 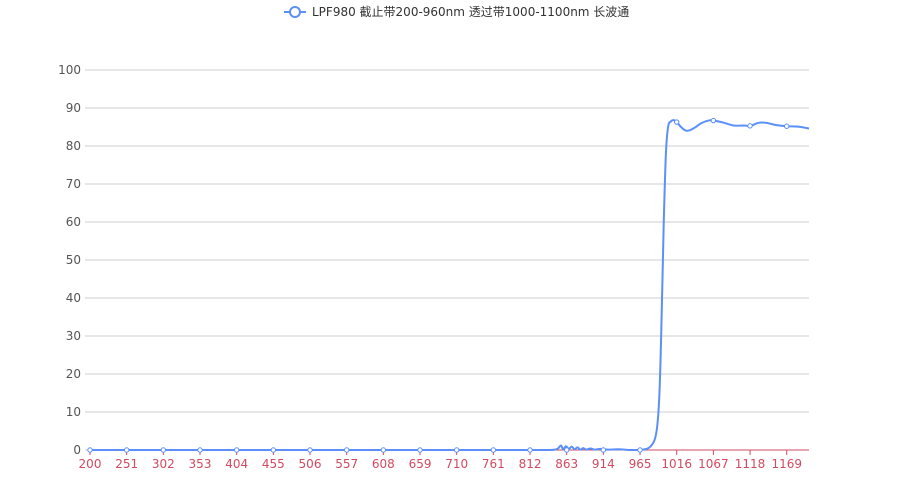 What do you see at coordinates (73, 336) in the screenshot?
I see `y-tick-label: 30` at bounding box center [73, 336].